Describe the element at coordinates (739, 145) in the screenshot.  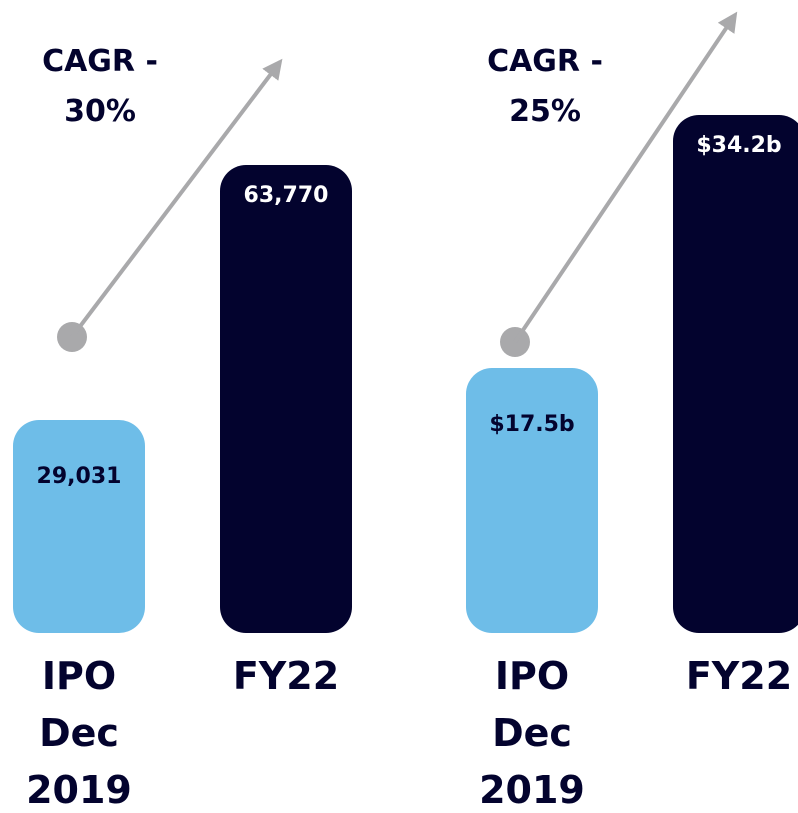
I see `value-label: $34.2b` at that location.